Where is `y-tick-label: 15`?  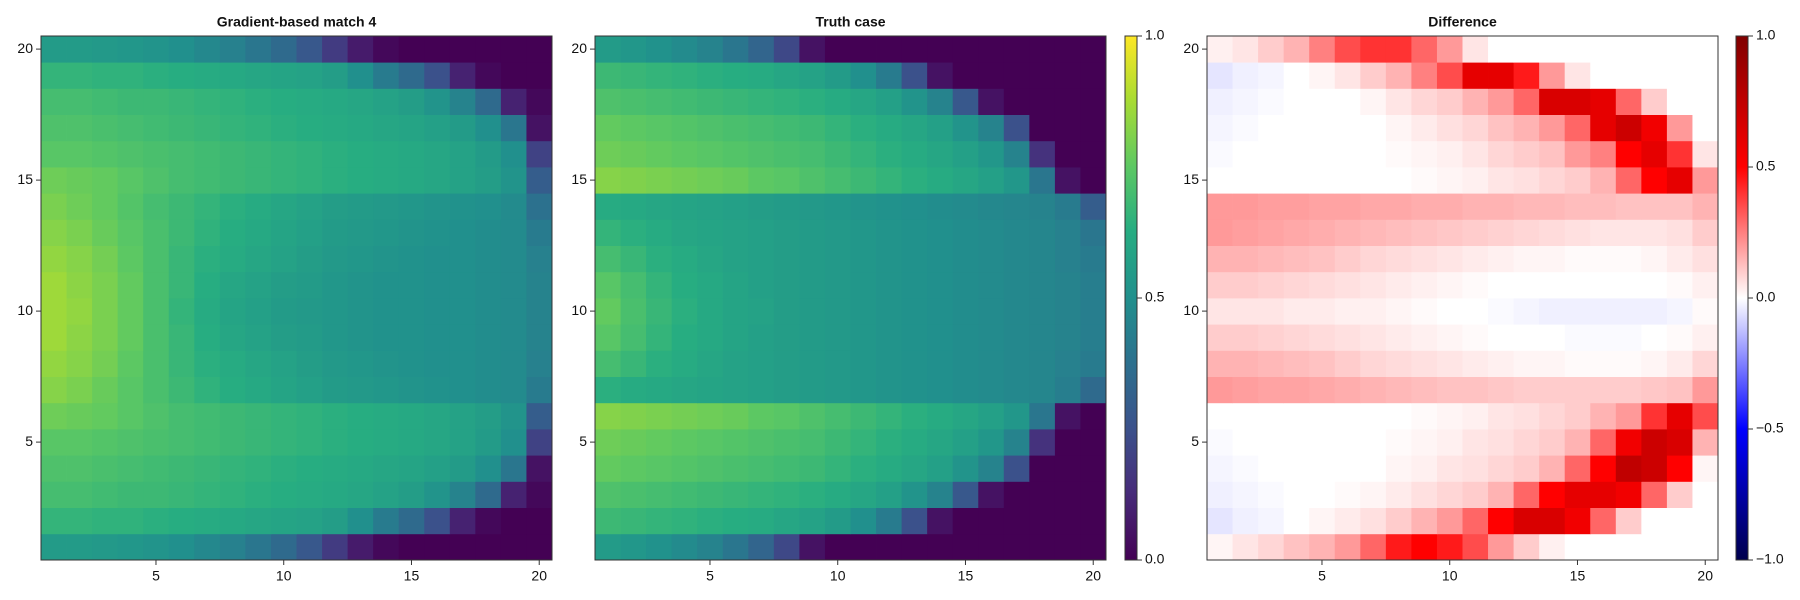 y-tick-label: 15 is located at coordinates (25, 179).